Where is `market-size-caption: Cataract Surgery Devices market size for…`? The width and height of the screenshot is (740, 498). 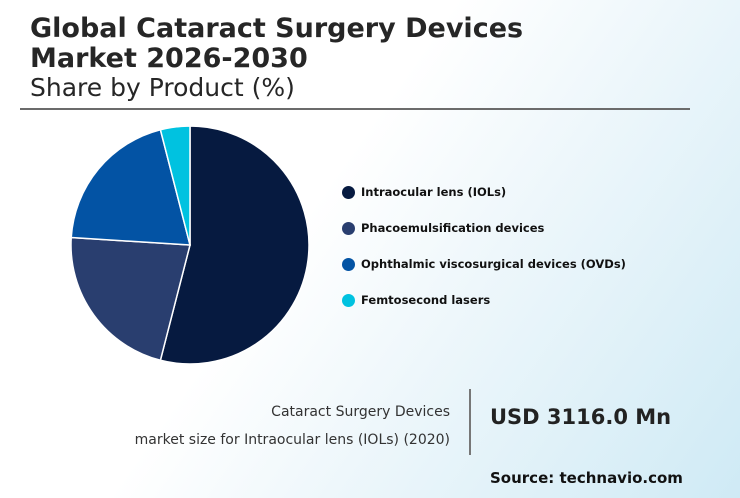 market-size-caption: Cataract Surgery Devices market size for… is located at coordinates (292, 426).